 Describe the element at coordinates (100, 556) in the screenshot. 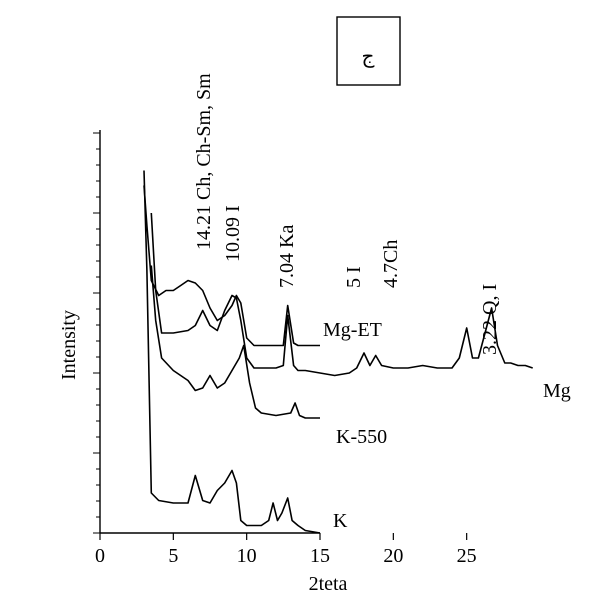

I see `x-tick-label: 0` at that location.